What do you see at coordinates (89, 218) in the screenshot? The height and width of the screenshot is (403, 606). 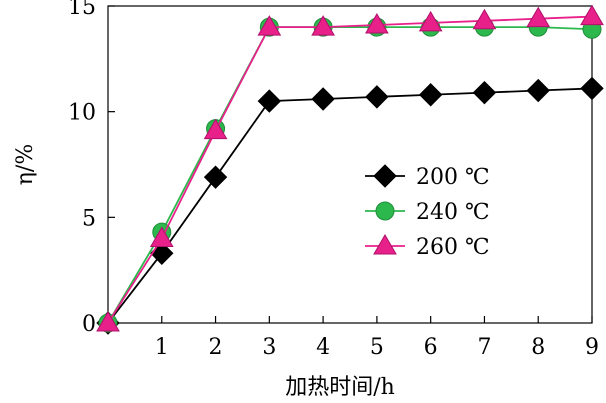 I see `y-tick-label: 5` at bounding box center [89, 218].